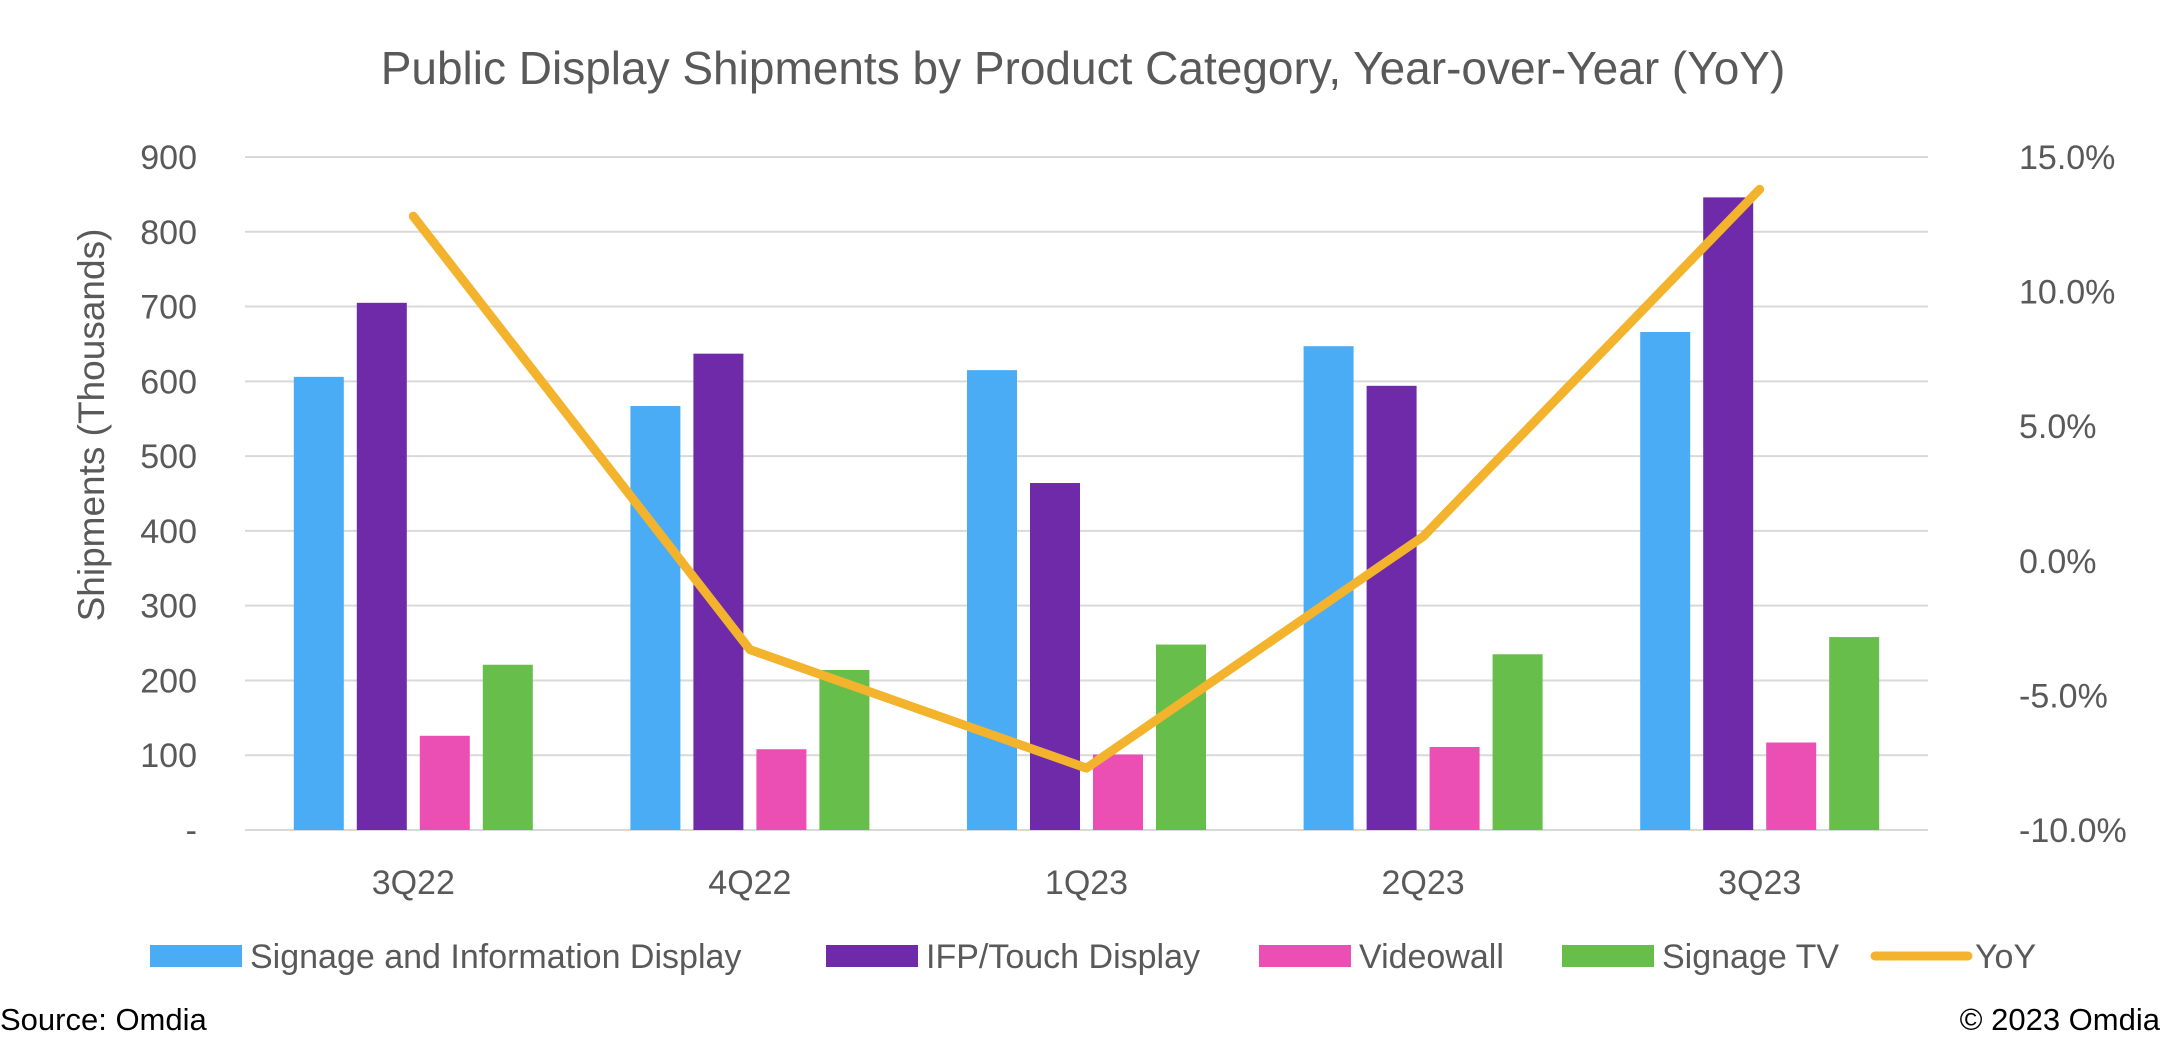 Image resolution: width=2166 pixels, height=1047 pixels. I want to click on bar-videowall-4q22, so click(781, 789).